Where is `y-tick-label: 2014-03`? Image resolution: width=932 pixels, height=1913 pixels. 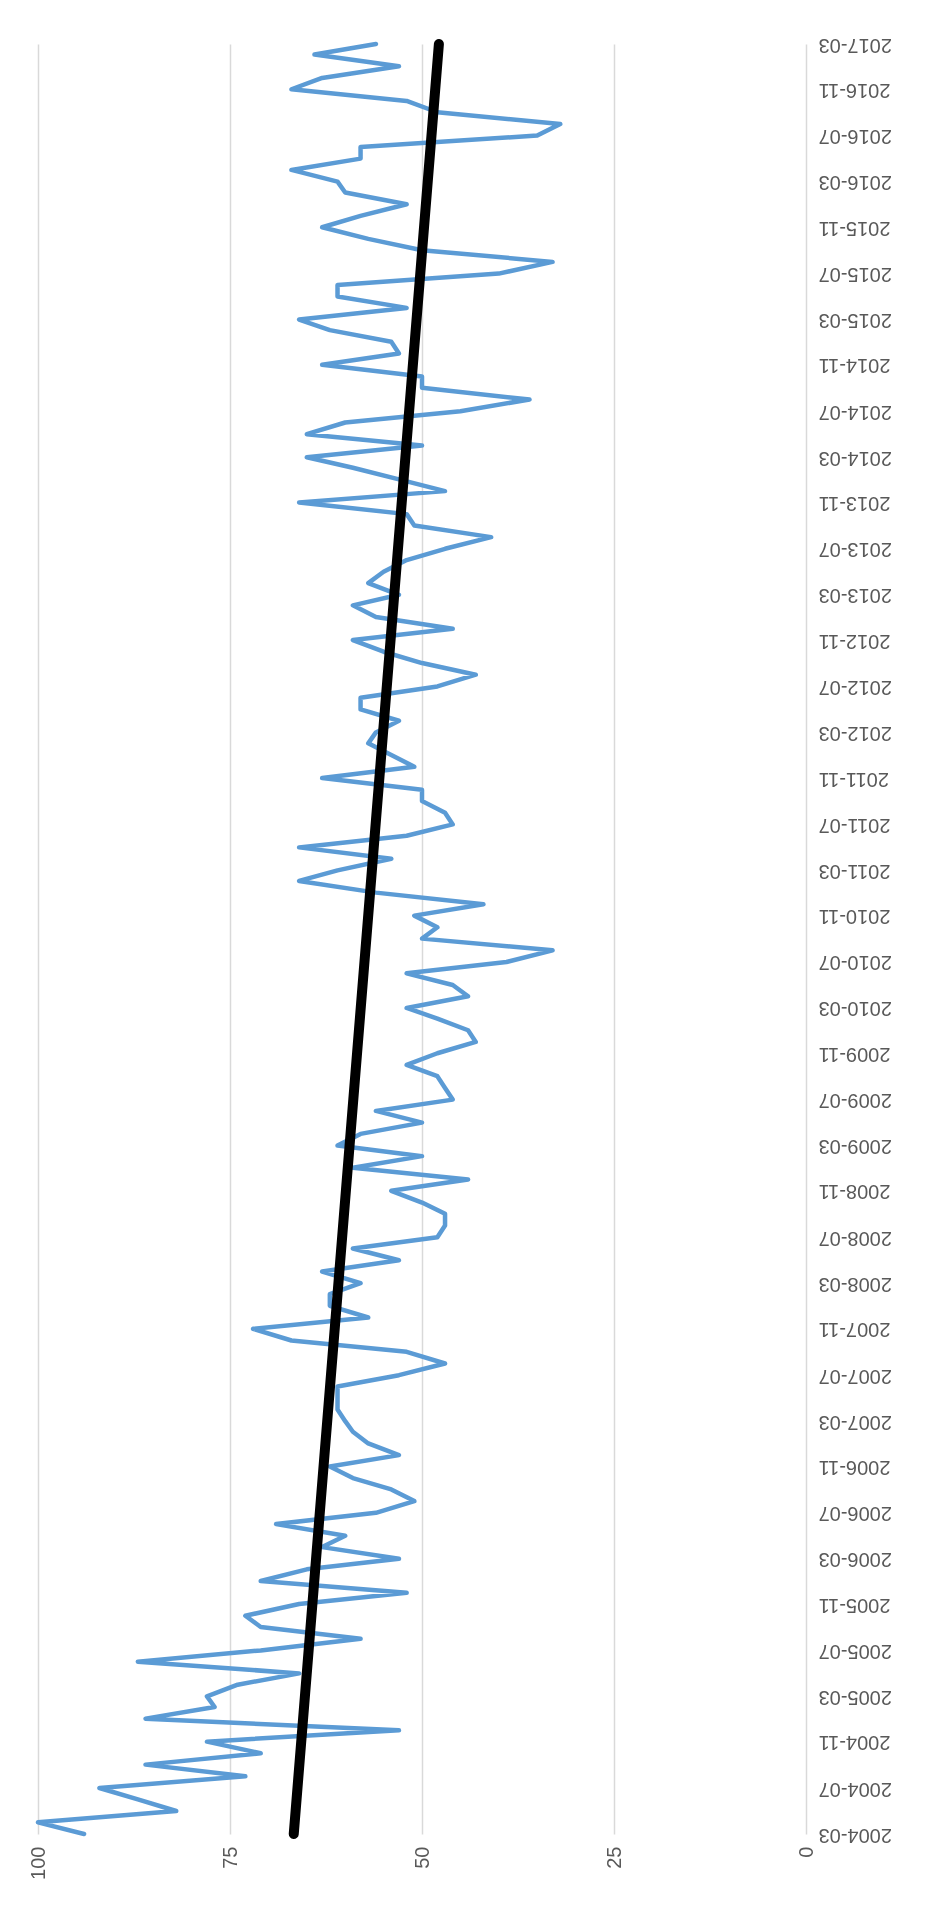
y-tick-label: 2014-03 is located at coordinates (855, 458).